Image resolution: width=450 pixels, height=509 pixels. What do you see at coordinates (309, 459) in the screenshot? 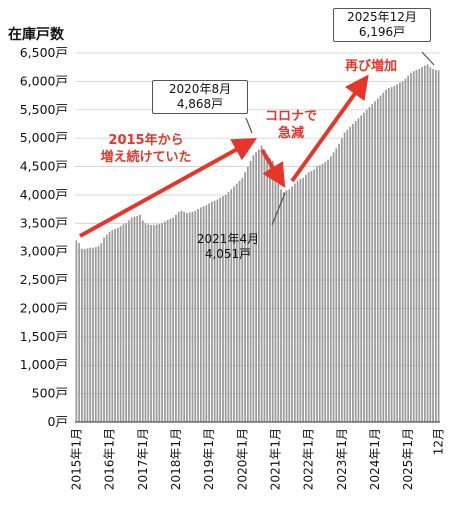
I see `x-tick-label: 2022年1月` at bounding box center [309, 459].